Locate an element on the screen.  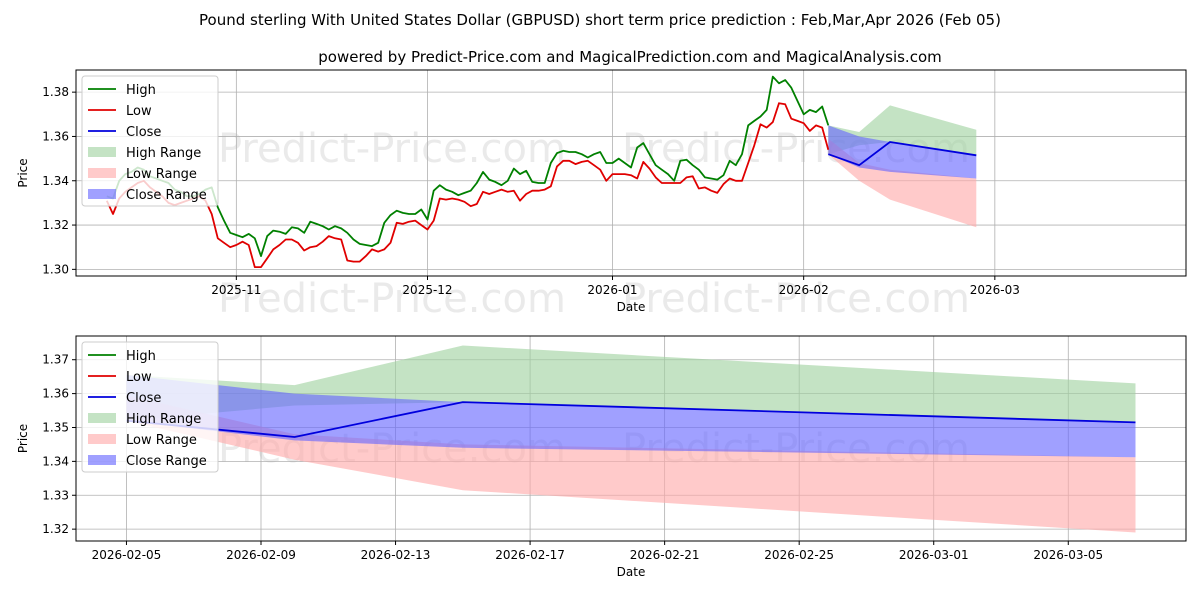
x-tick-label: 2026-03-01 is located at coordinates (934, 555).